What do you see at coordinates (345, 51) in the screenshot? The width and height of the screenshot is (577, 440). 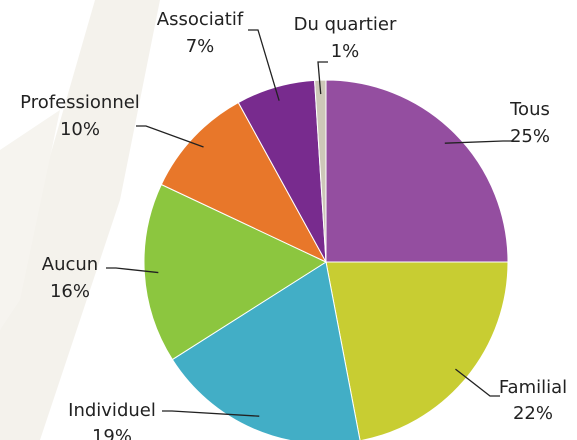 I see `slice-value: 1%` at bounding box center [345, 51].